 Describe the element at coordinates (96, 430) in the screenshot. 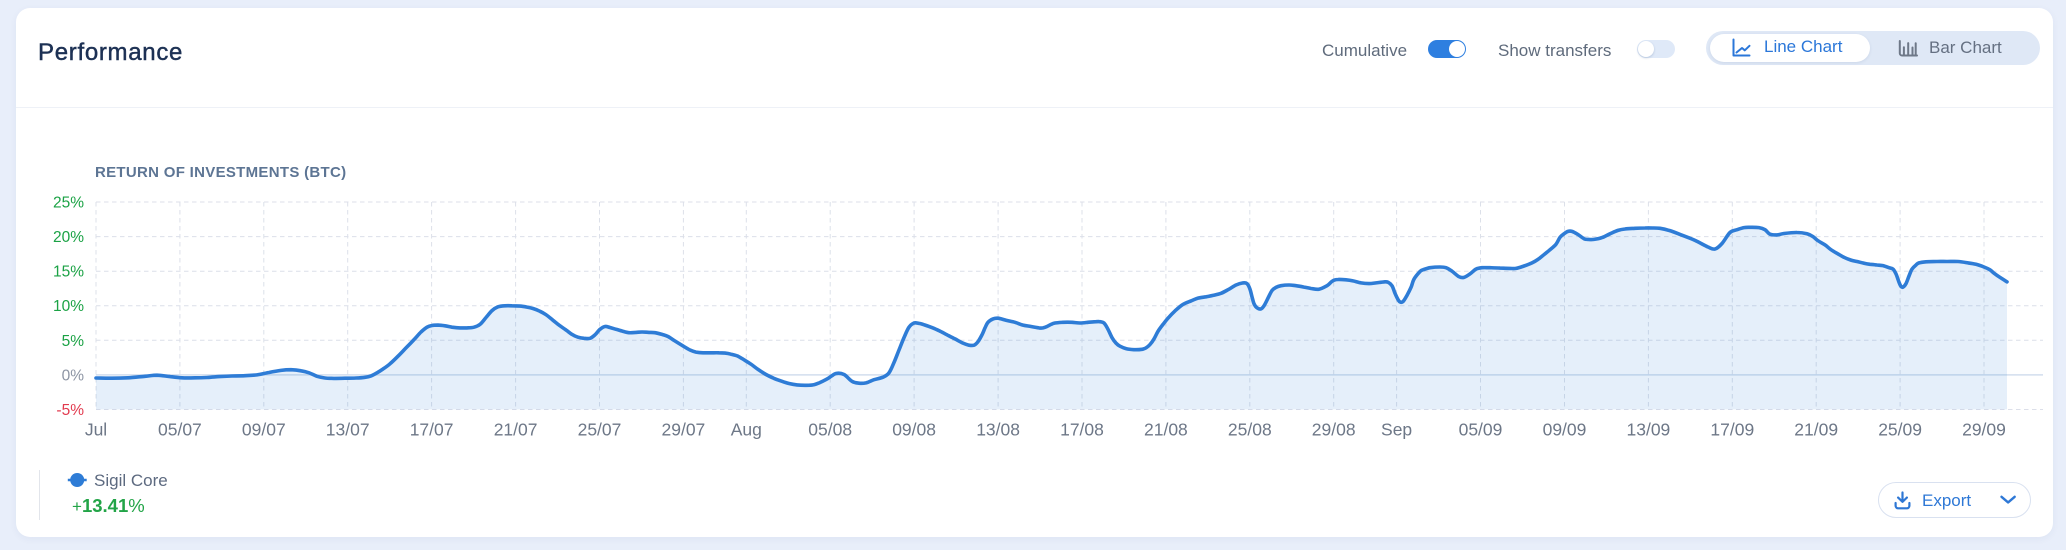

I see `svg-text: Jul` at that location.